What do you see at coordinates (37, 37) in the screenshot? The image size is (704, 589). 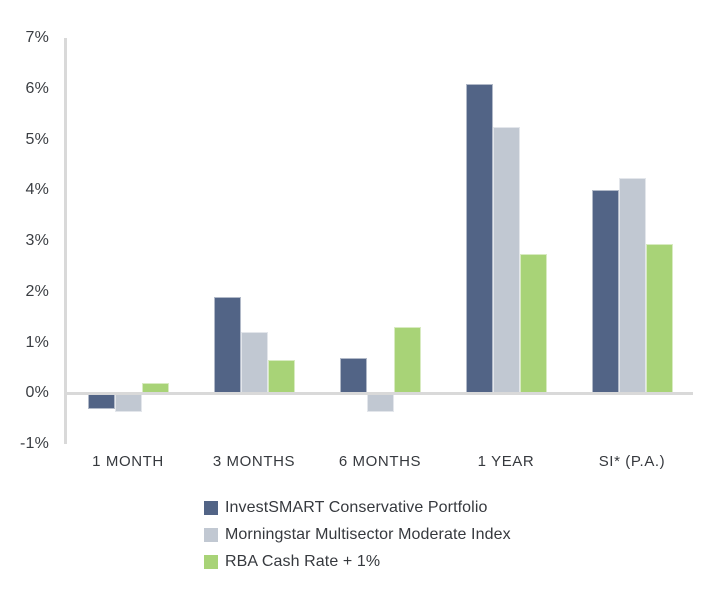 I see `y-tick-label: 7%` at bounding box center [37, 37].